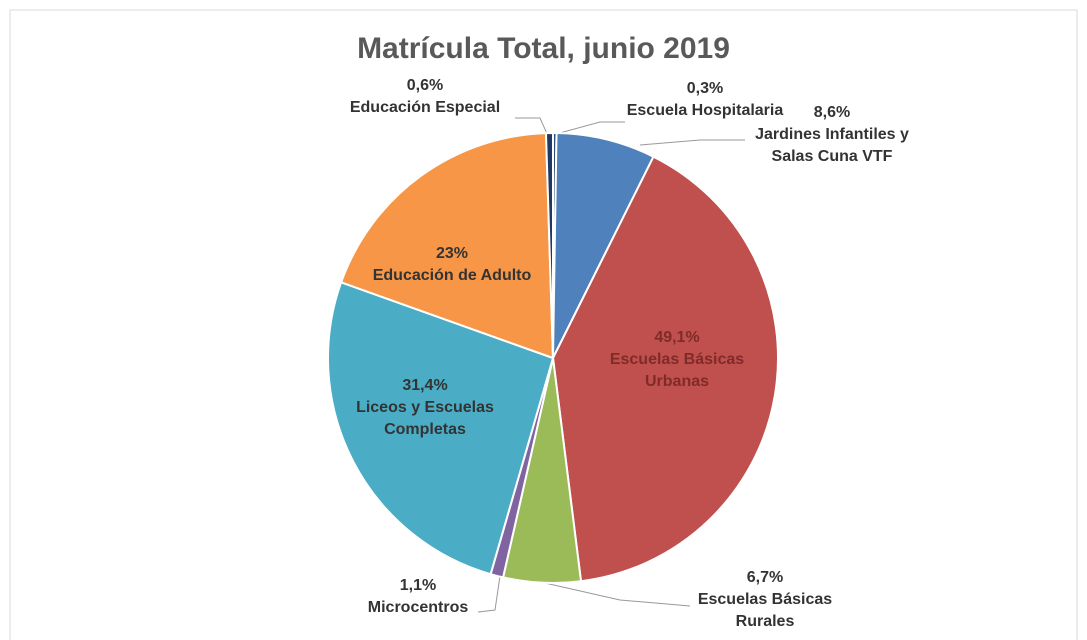 The image size is (1087, 640). I want to click on data-label: 6,7% Escuelas Básicas Rurales, so click(765, 600).